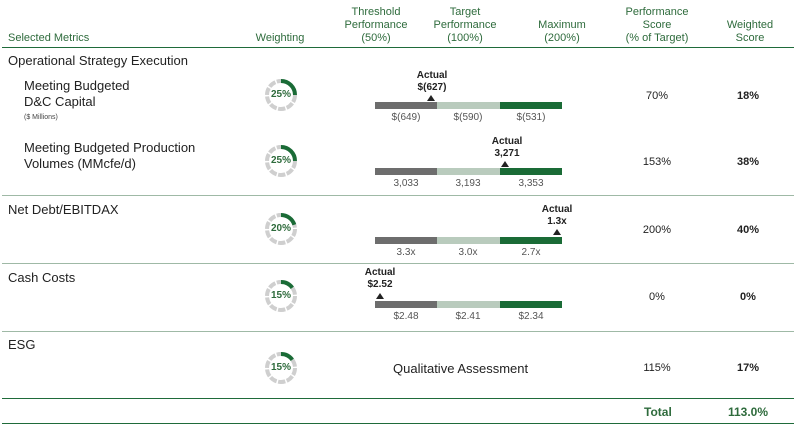 The width and height of the screenshot is (800, 428). Describe the element at coordinates (80, 163) in the screenshot. I see `metric-production-line2: Volumes (MMcfe/d)` at that location.